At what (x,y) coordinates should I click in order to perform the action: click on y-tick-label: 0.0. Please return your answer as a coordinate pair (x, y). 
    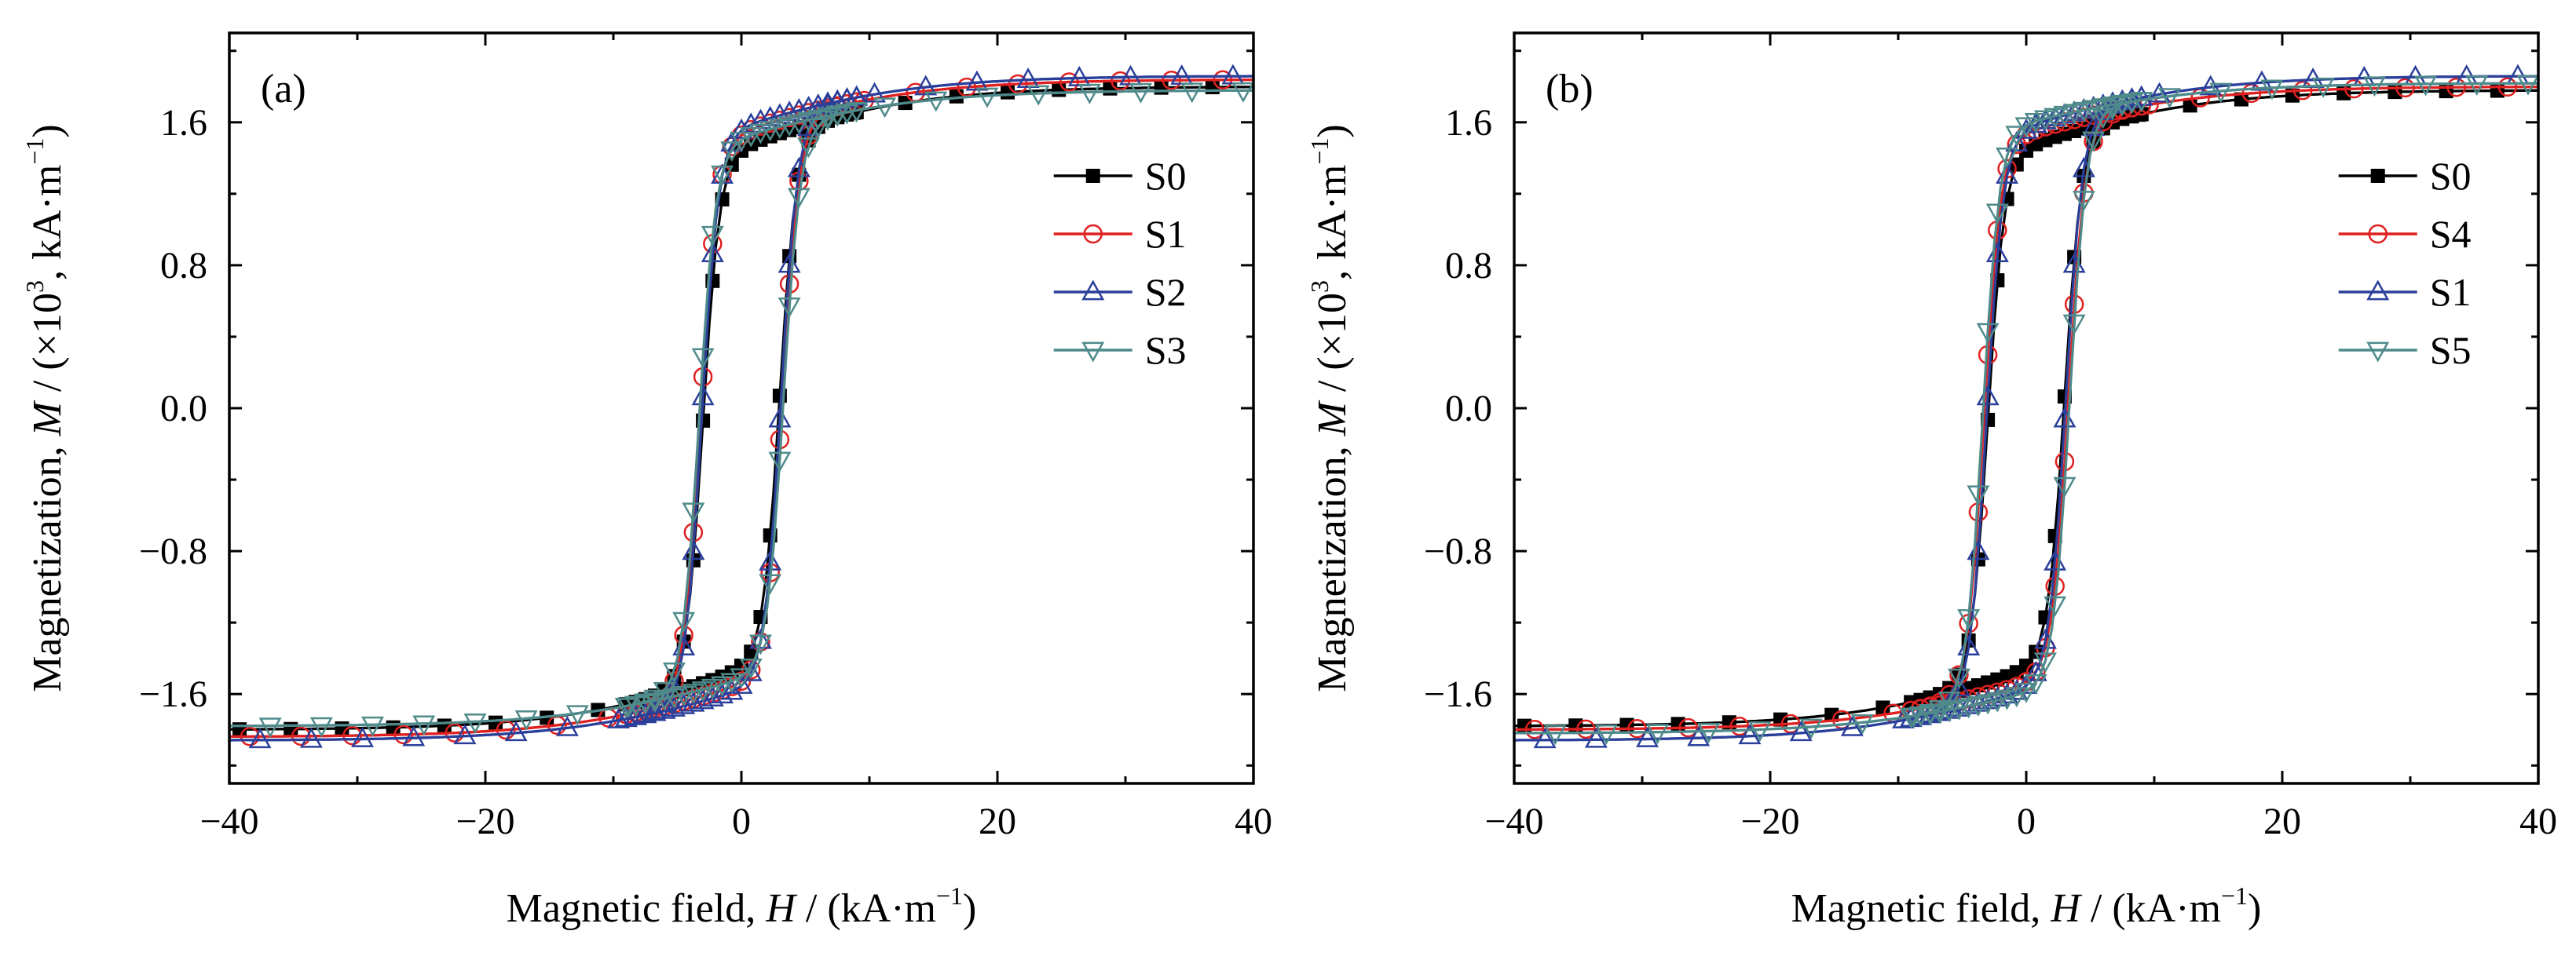
    Looking at the image, I should click on (1469, 408).